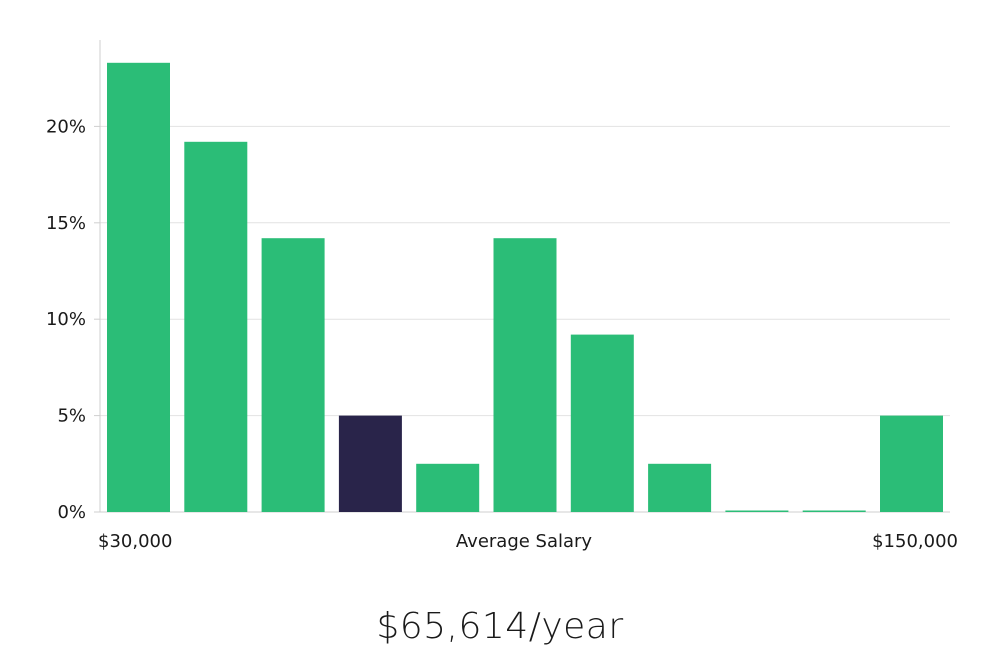 This screenshot has width=1000, height=660. What do you see at coordinates (370, 463) in the screenshot?
I see `bar-highlighted` at bounding box center [370, 463].